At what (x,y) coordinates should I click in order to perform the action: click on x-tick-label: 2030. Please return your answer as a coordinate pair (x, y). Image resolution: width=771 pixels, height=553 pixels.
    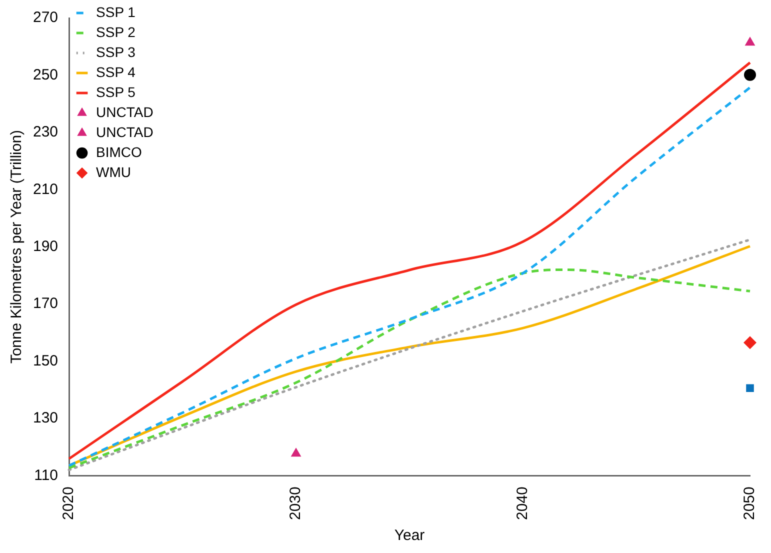
    Looking at the image, I should click on (295, 503).